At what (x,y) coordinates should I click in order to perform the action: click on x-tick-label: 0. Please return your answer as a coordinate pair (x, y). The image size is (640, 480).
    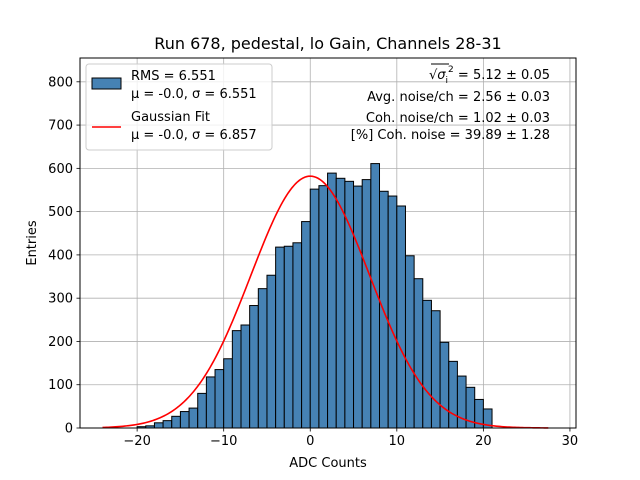
    Looking at the image, I should click on (310, 441).